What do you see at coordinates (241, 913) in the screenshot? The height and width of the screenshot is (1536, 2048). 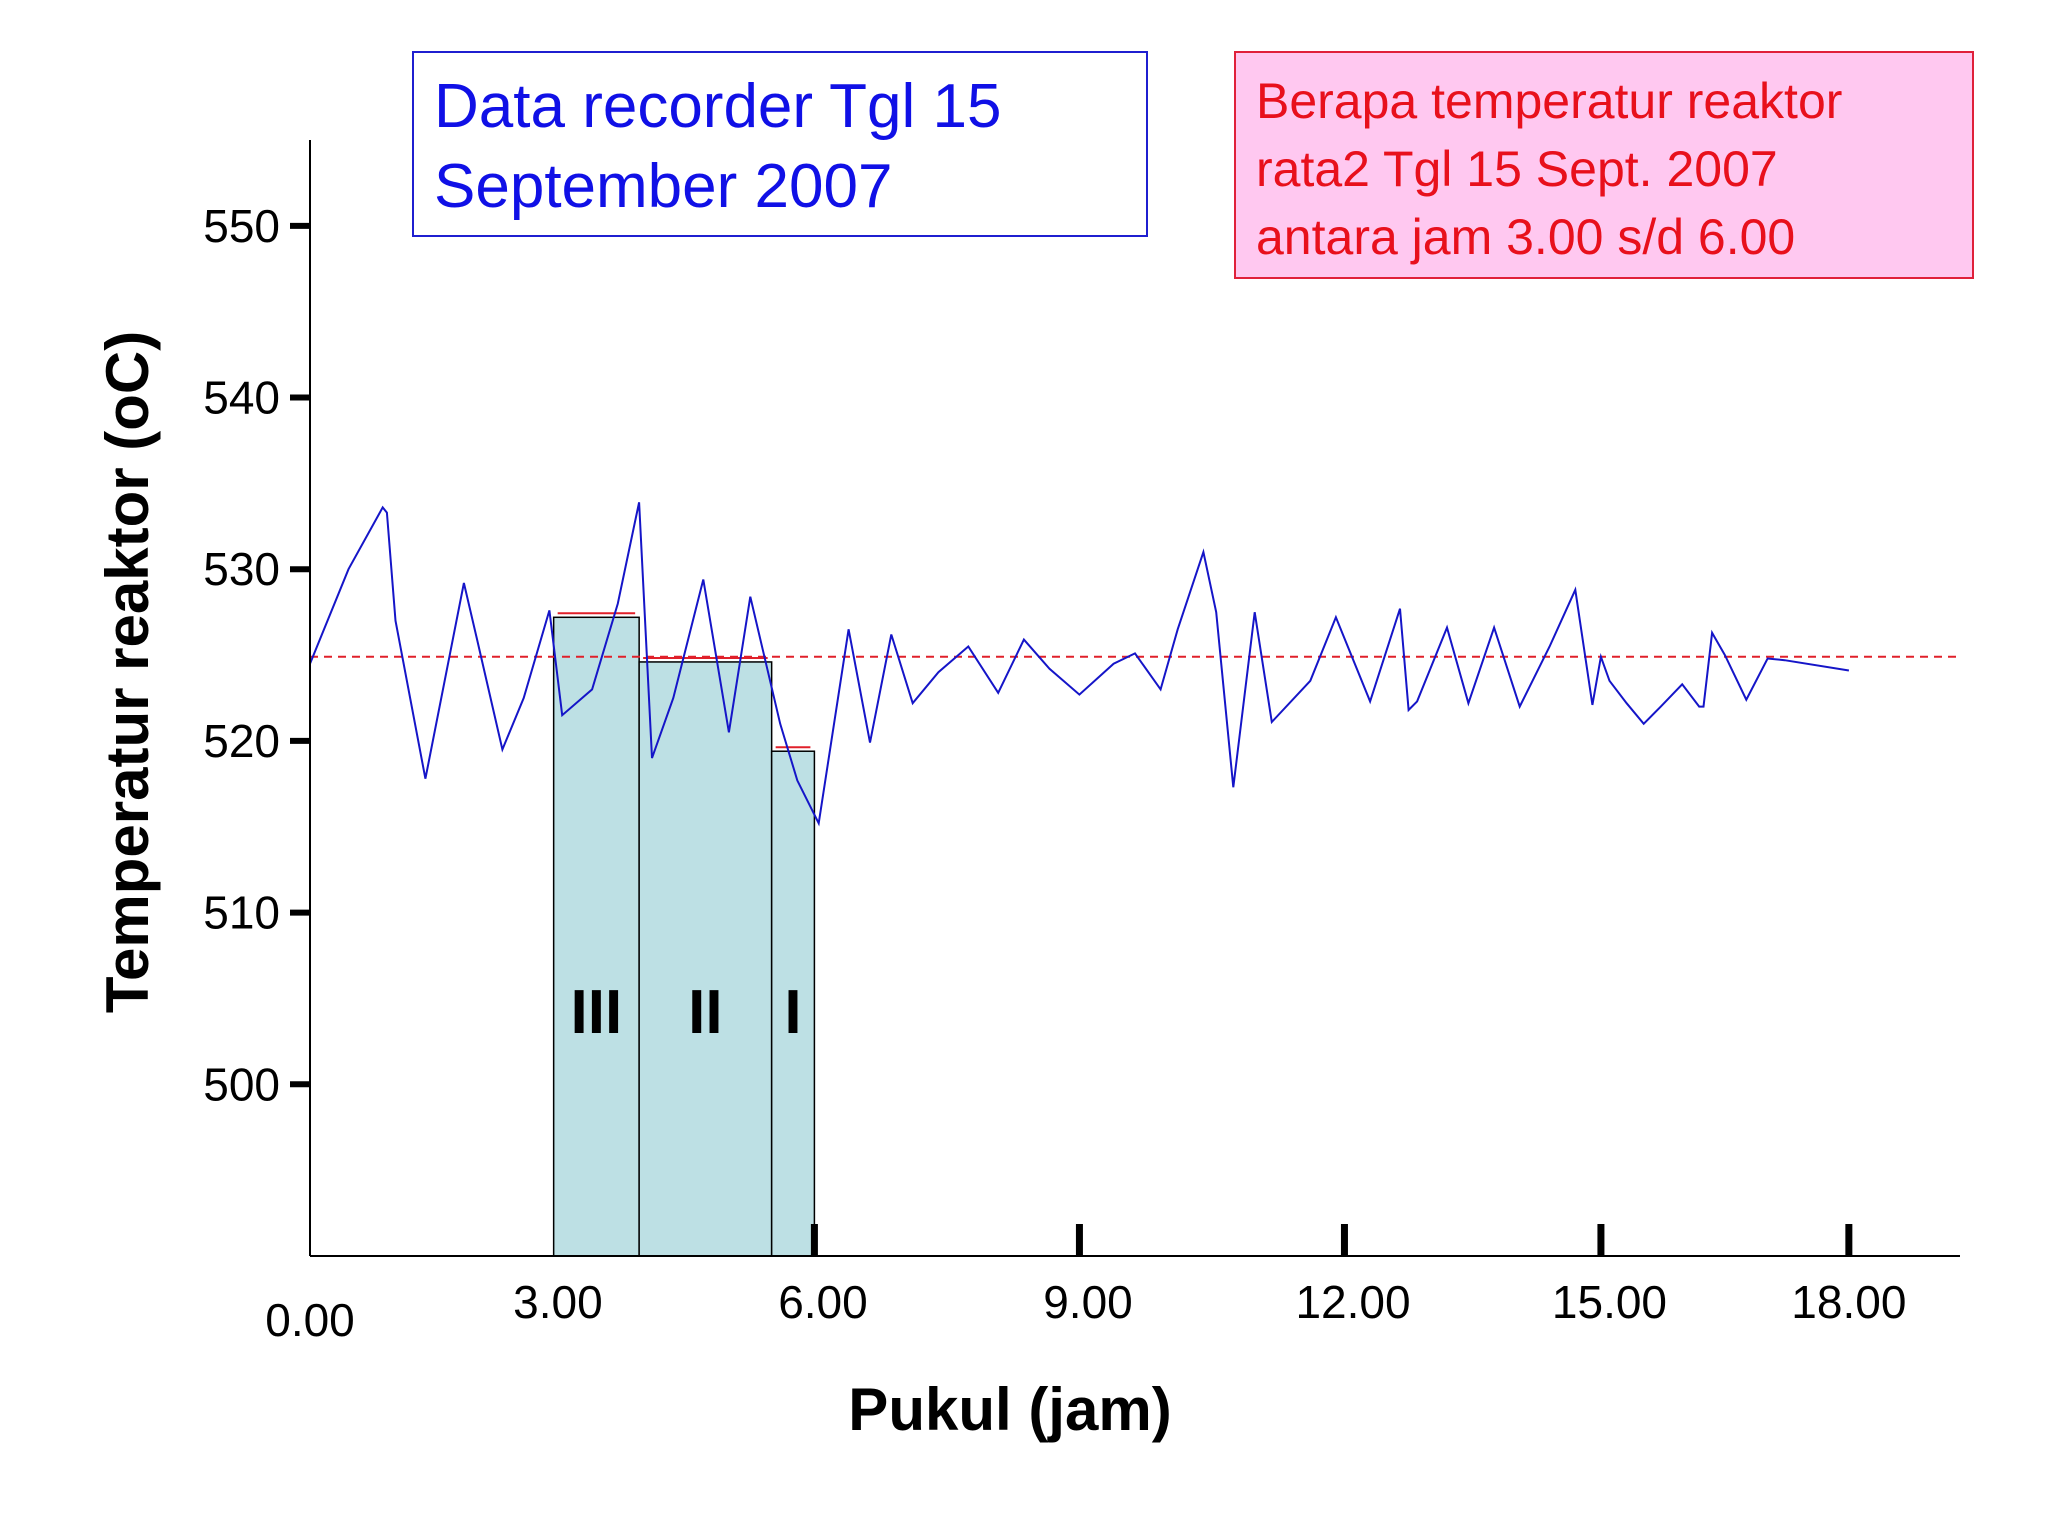 I see `y-tick-label: 510` at bounding box center [241, 913].